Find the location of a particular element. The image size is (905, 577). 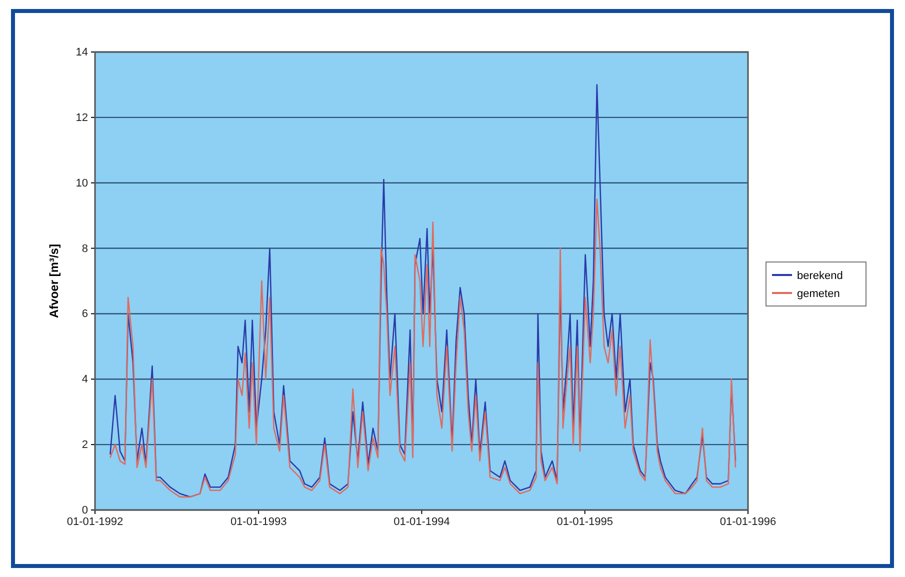

y-tick-label: 6 is located at coordinates (85, 314).